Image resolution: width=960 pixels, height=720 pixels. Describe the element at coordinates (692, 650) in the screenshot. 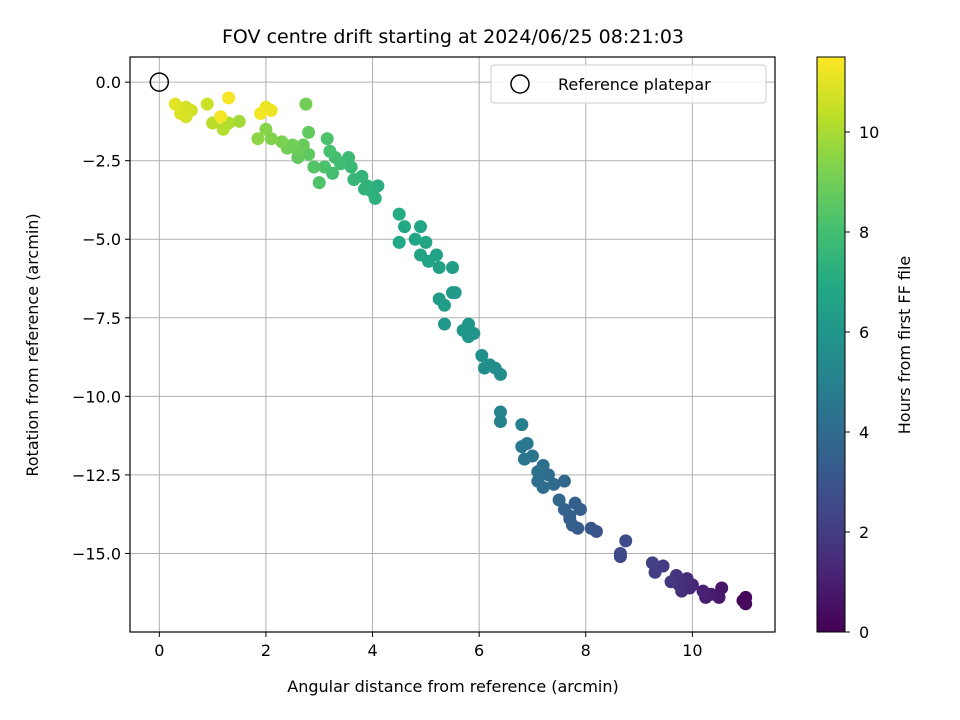

I see `x-tick-label: 10` at that location.